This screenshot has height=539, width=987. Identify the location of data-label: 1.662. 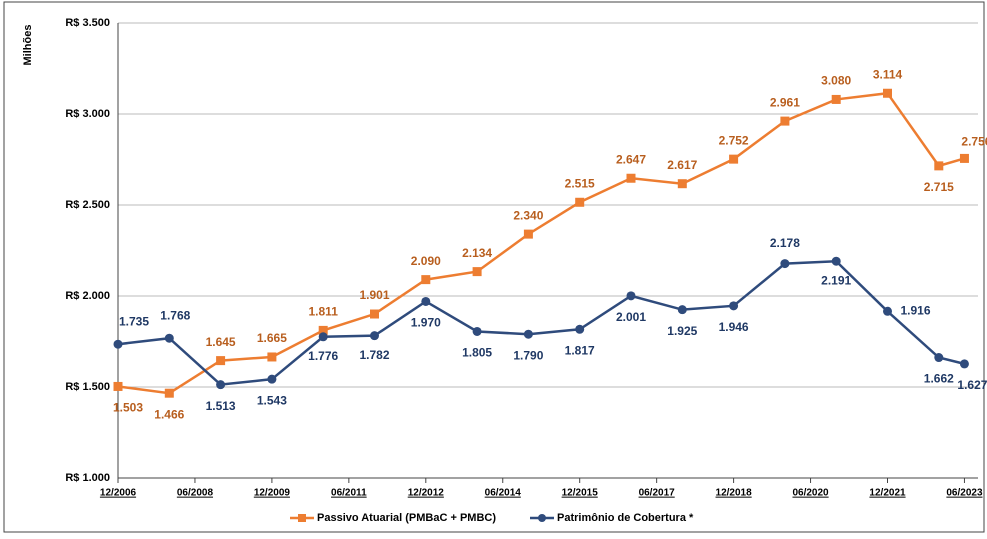
(939, 379).